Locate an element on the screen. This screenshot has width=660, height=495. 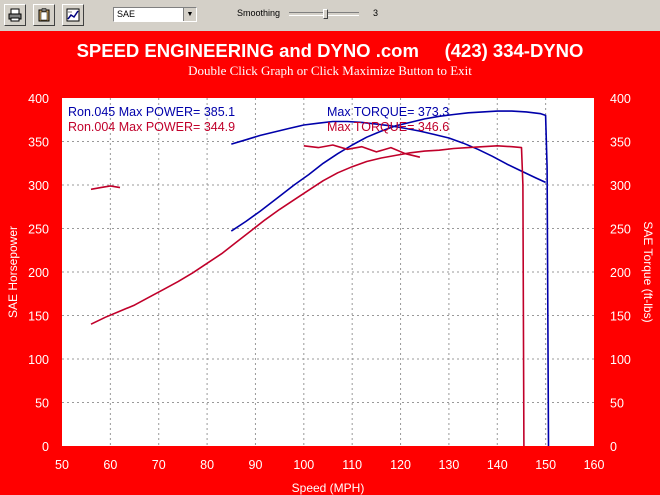
chart-options-button is located at coordinates (73, 15).